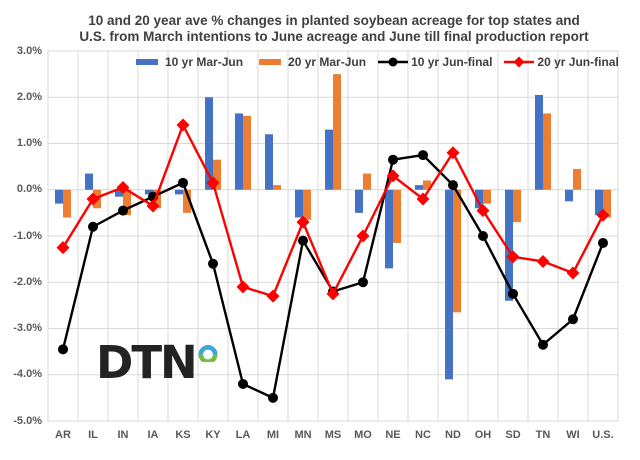 This screenshot has height=460, width=640. What do you see at coordinates (183, 435) in the screenshot?
I see `x-axis-category-label: KS` at bounding box center [183, 435].